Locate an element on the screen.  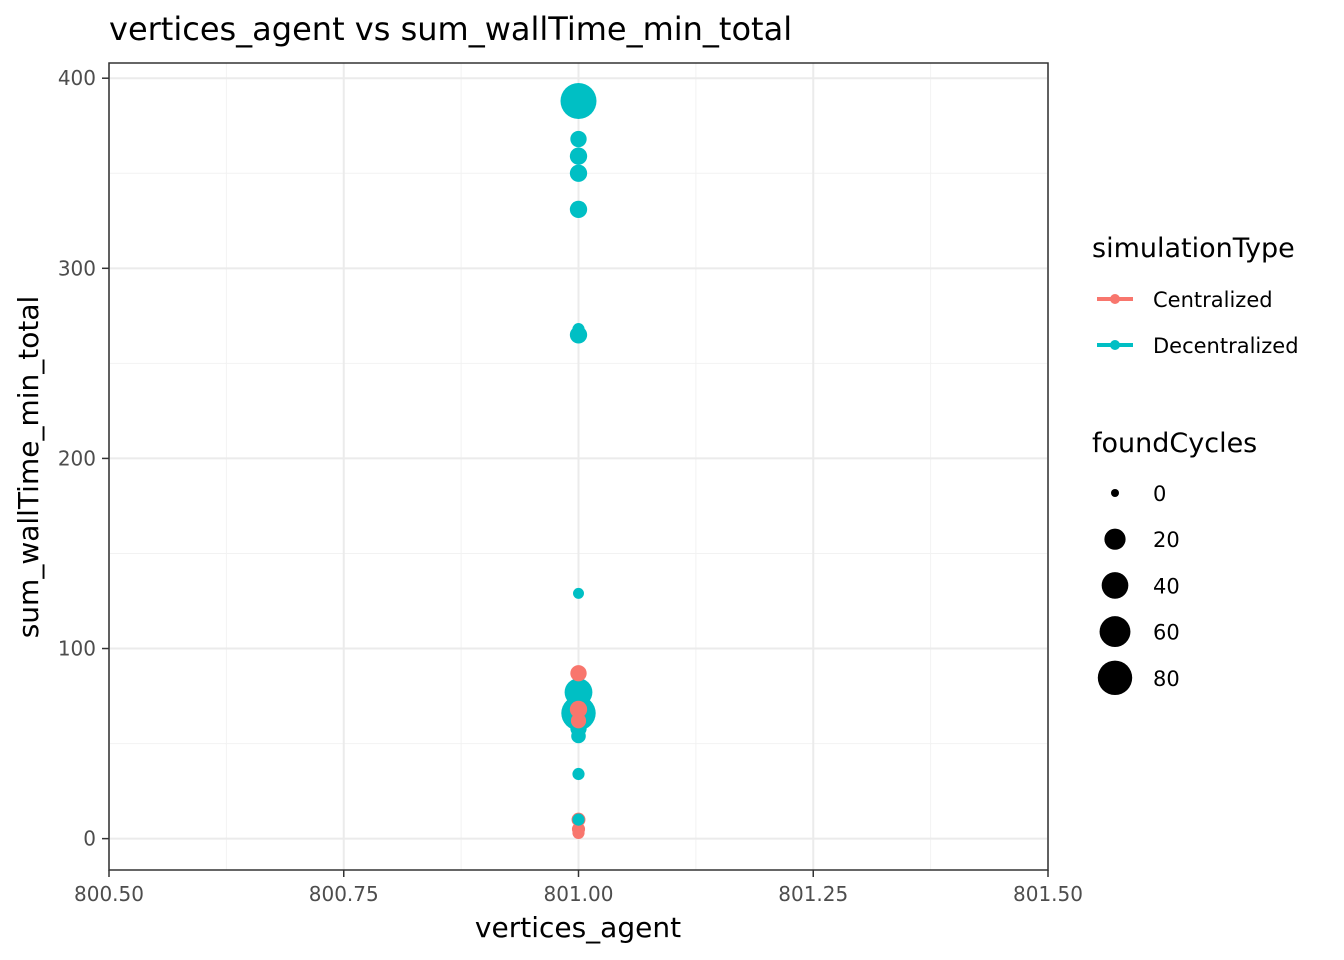
color-legend-title: simulationType is located at coordinates (1193, 248).